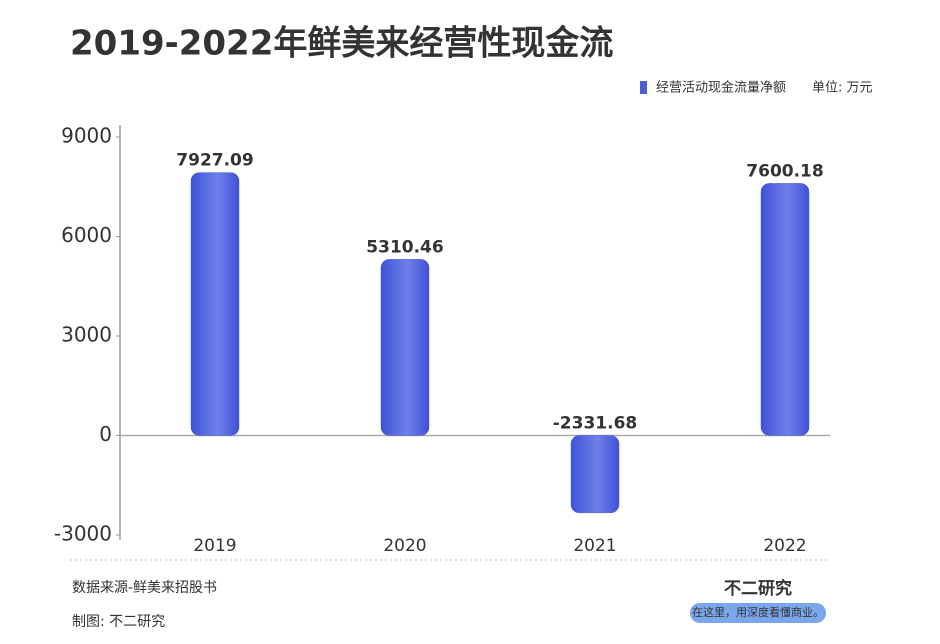 This screenshot has height=644, width=940. I want to click on y-tick-label: 6000, so click(86, 235).